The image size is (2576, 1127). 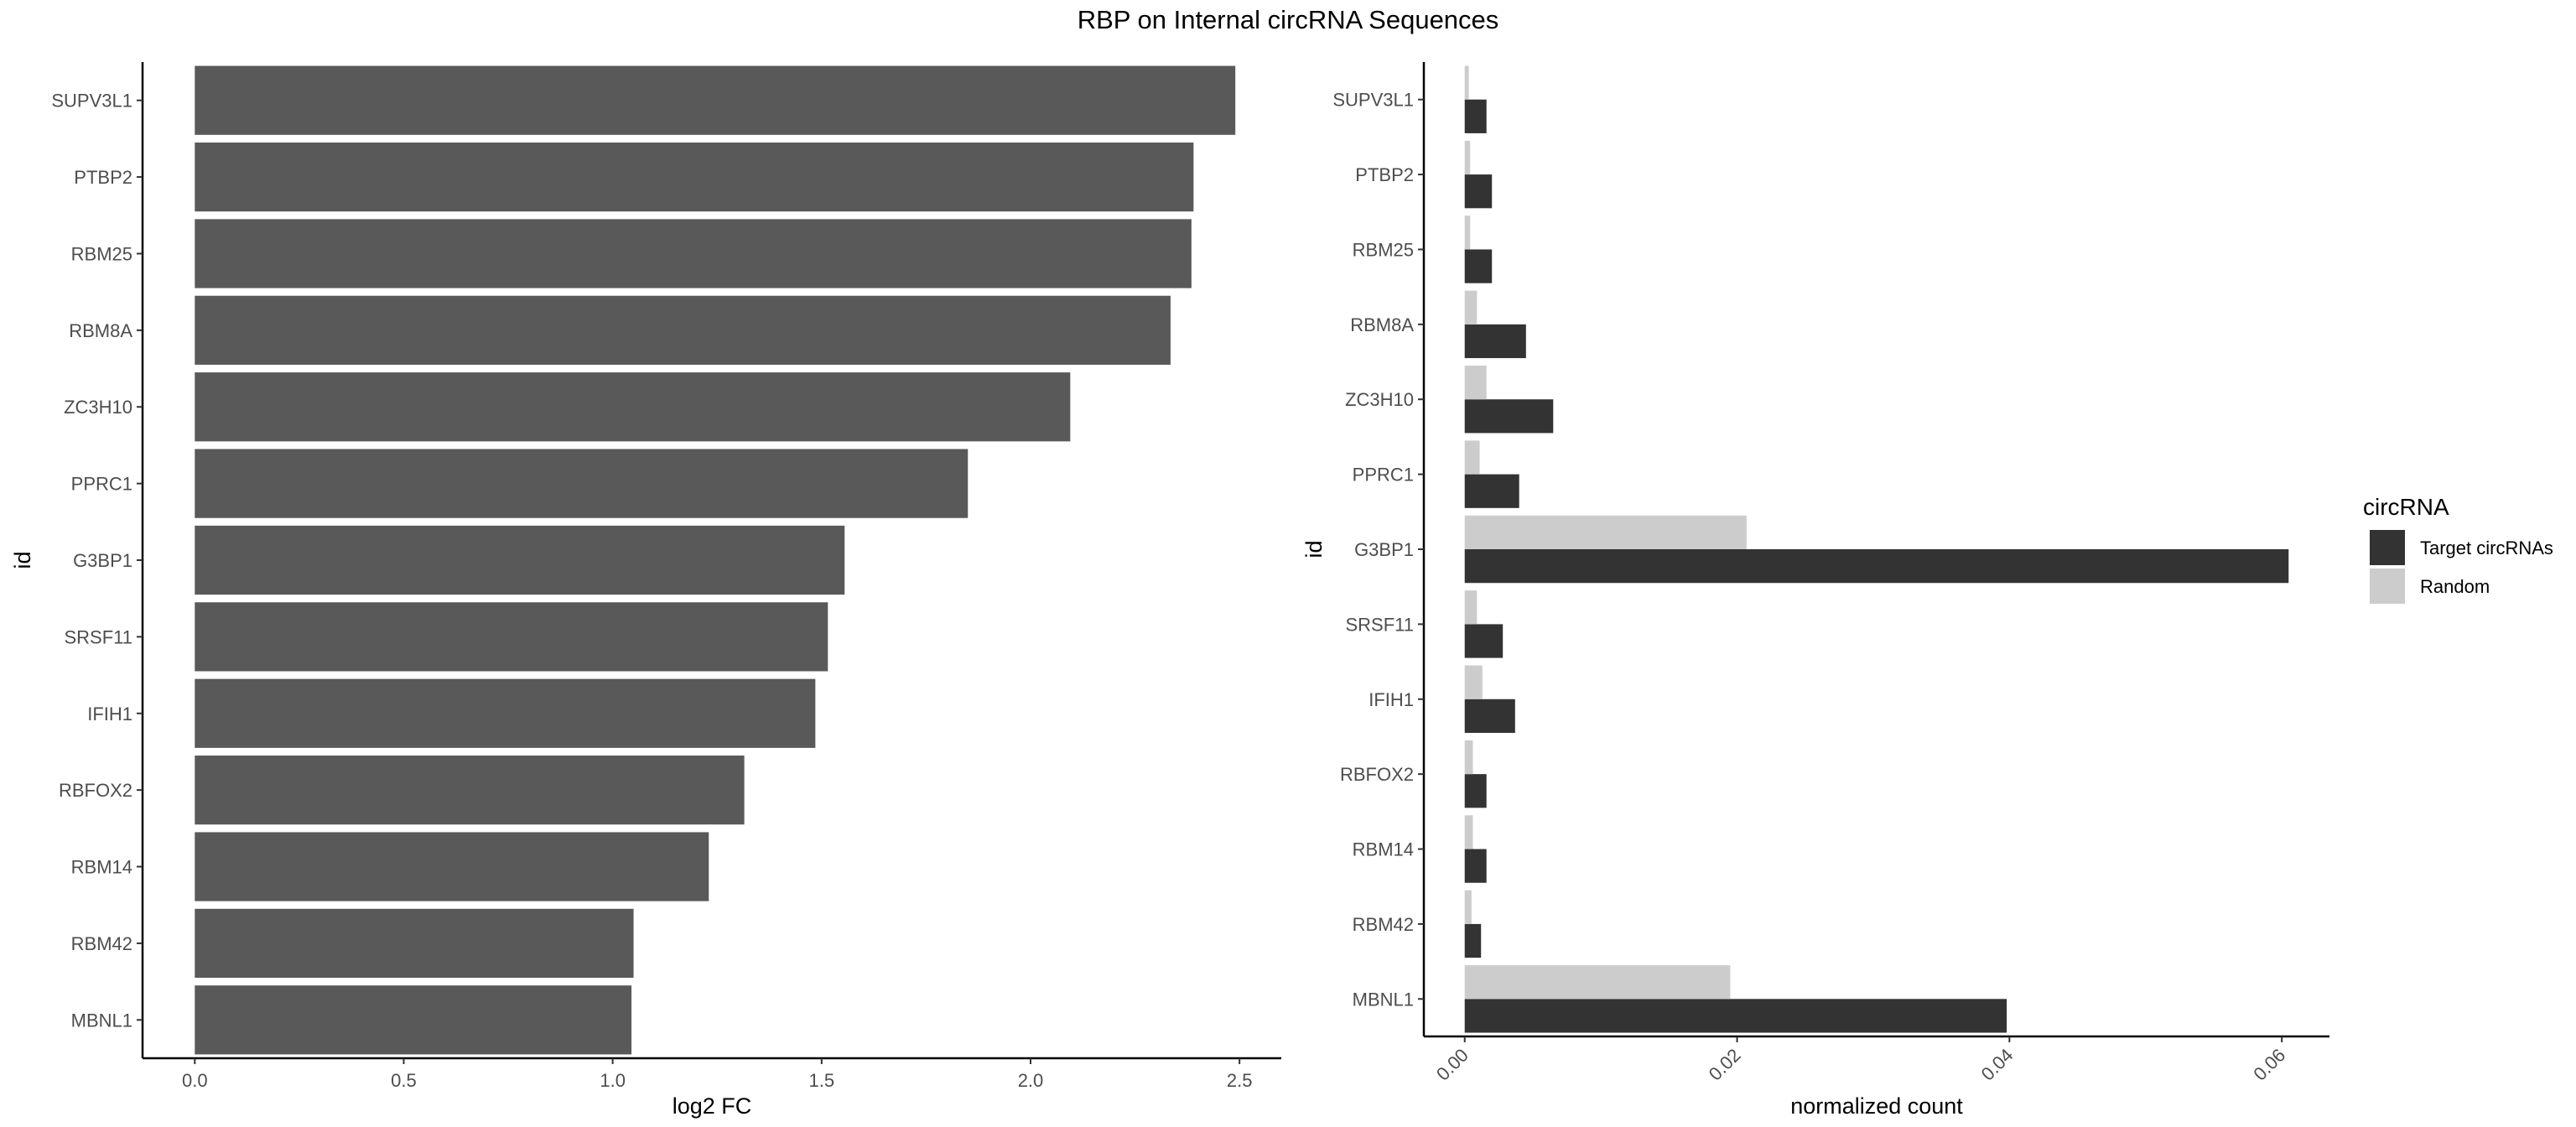 I want to click on bar-target-circrnas-mbnl1, so click(x=1735, y=1016).